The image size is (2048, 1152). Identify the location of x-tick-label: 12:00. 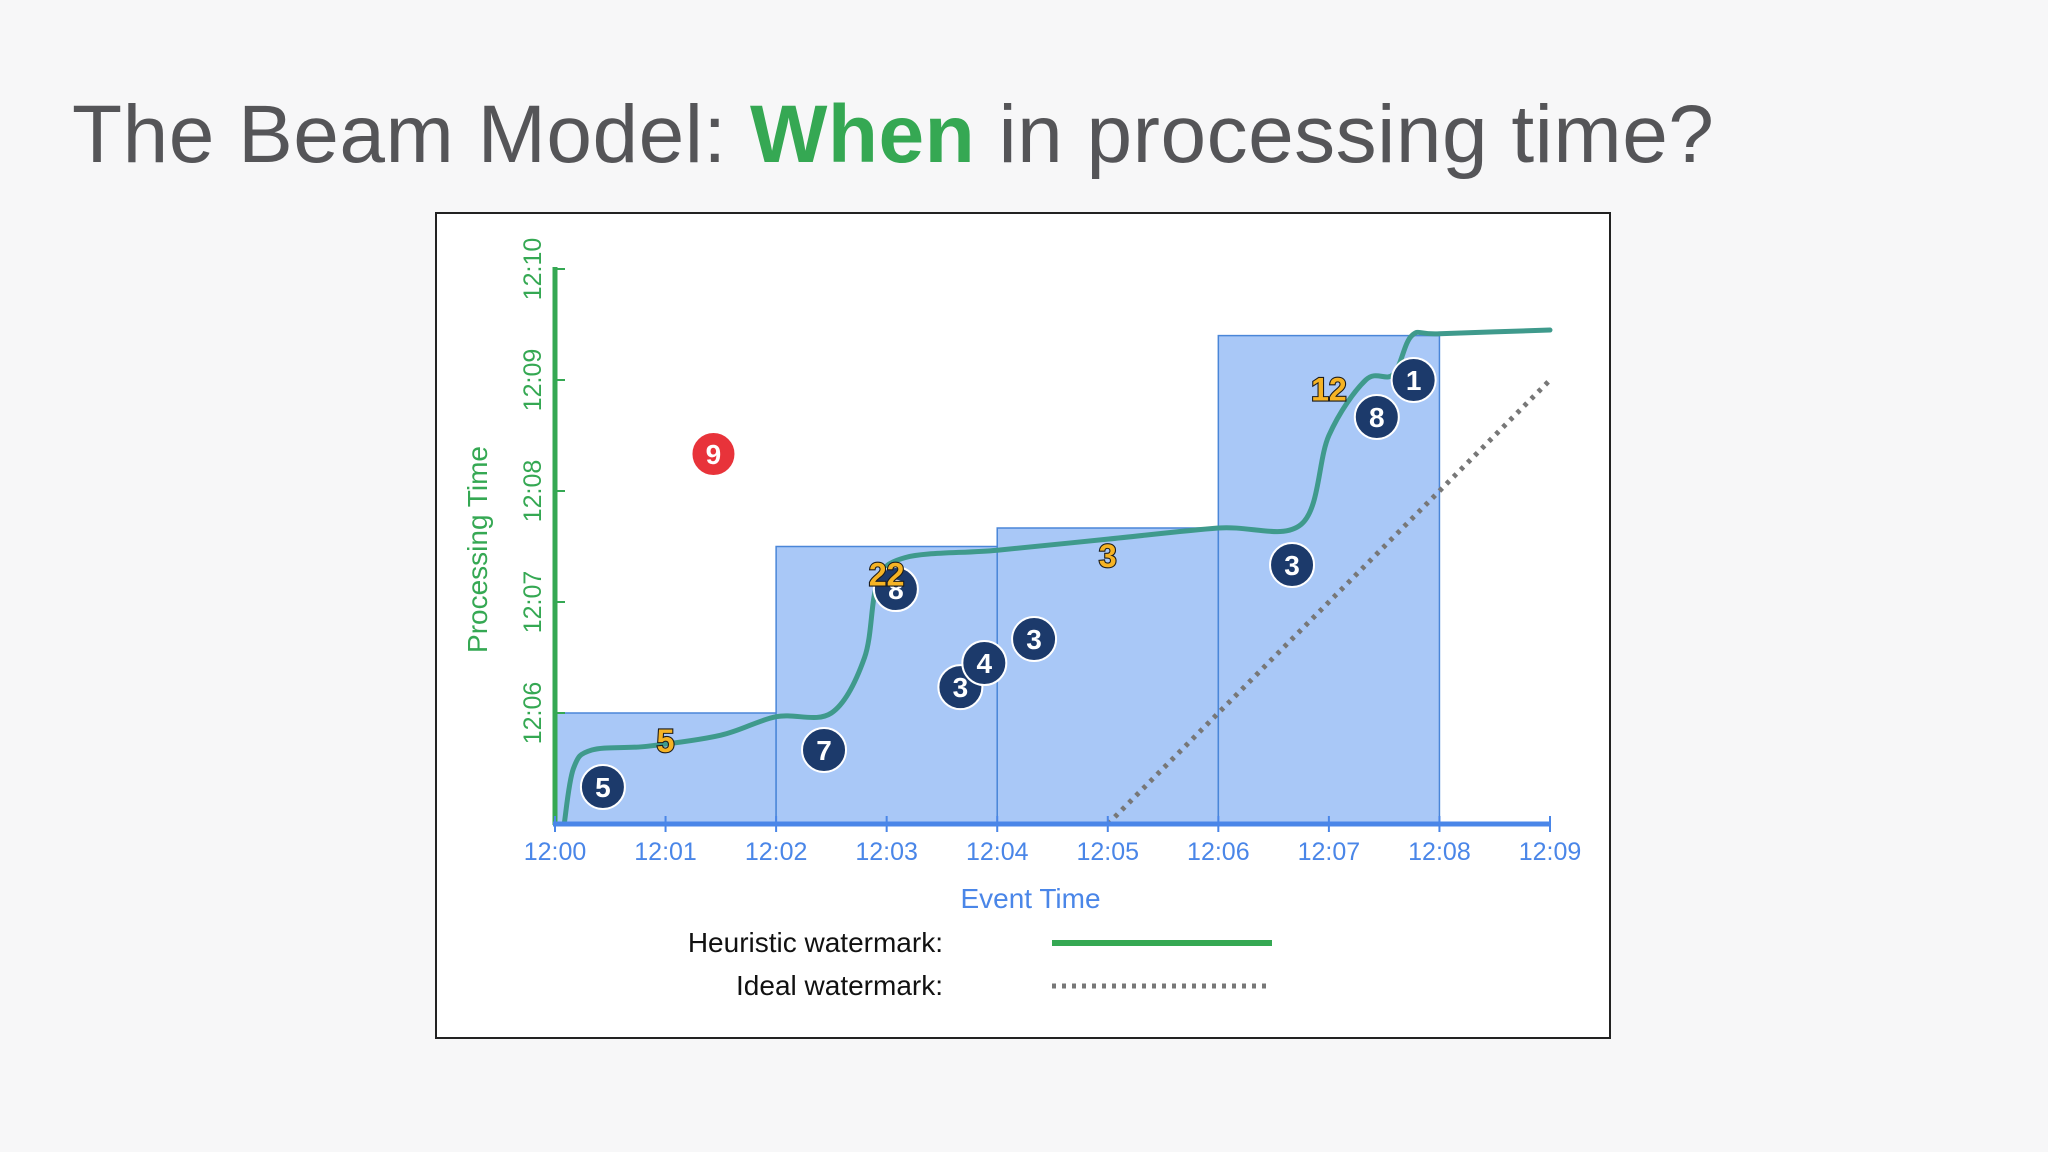
(555, 852).